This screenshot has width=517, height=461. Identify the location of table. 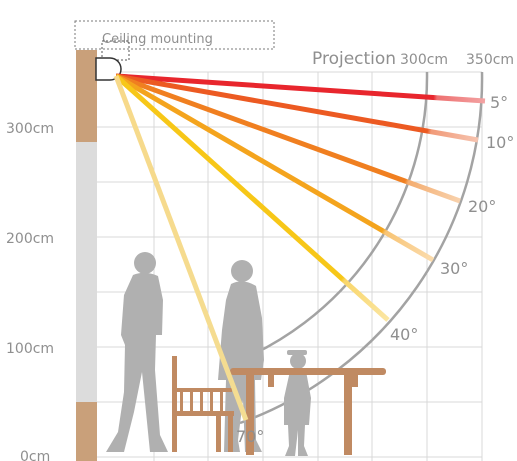
(308, 411).